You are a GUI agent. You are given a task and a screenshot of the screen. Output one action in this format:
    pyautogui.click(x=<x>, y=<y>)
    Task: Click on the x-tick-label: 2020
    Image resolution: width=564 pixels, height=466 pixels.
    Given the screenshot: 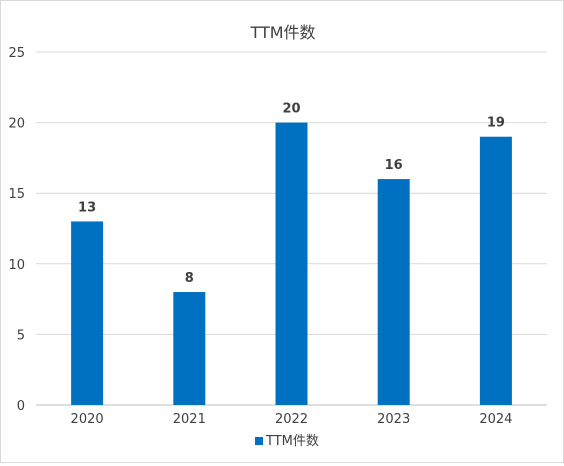 What is the action you would take?
    pyautogui.click(x=87, y=419)
    